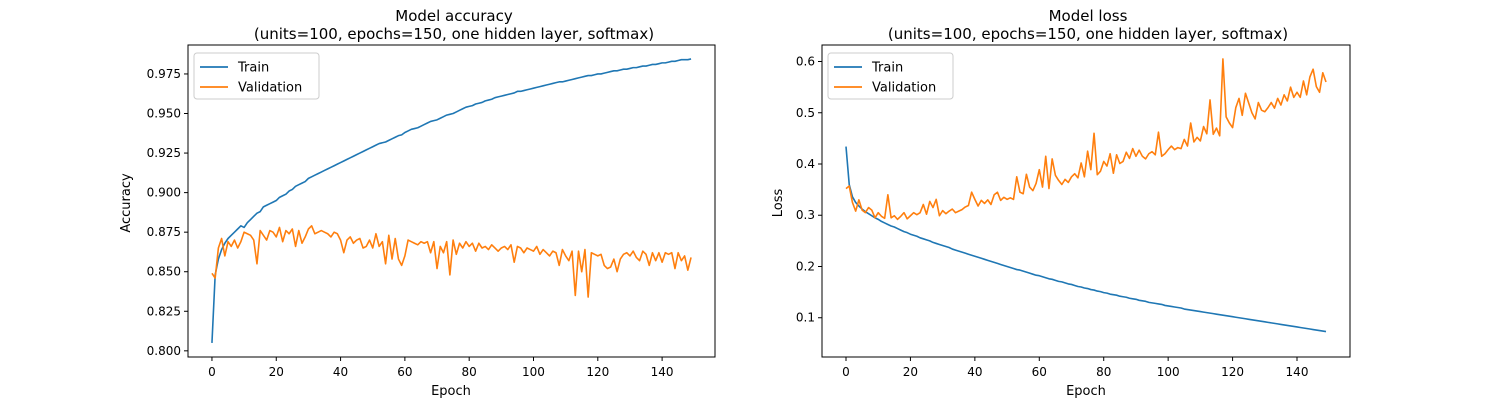  I want to click on y-tick-label: 0.975, so click(164, 74).